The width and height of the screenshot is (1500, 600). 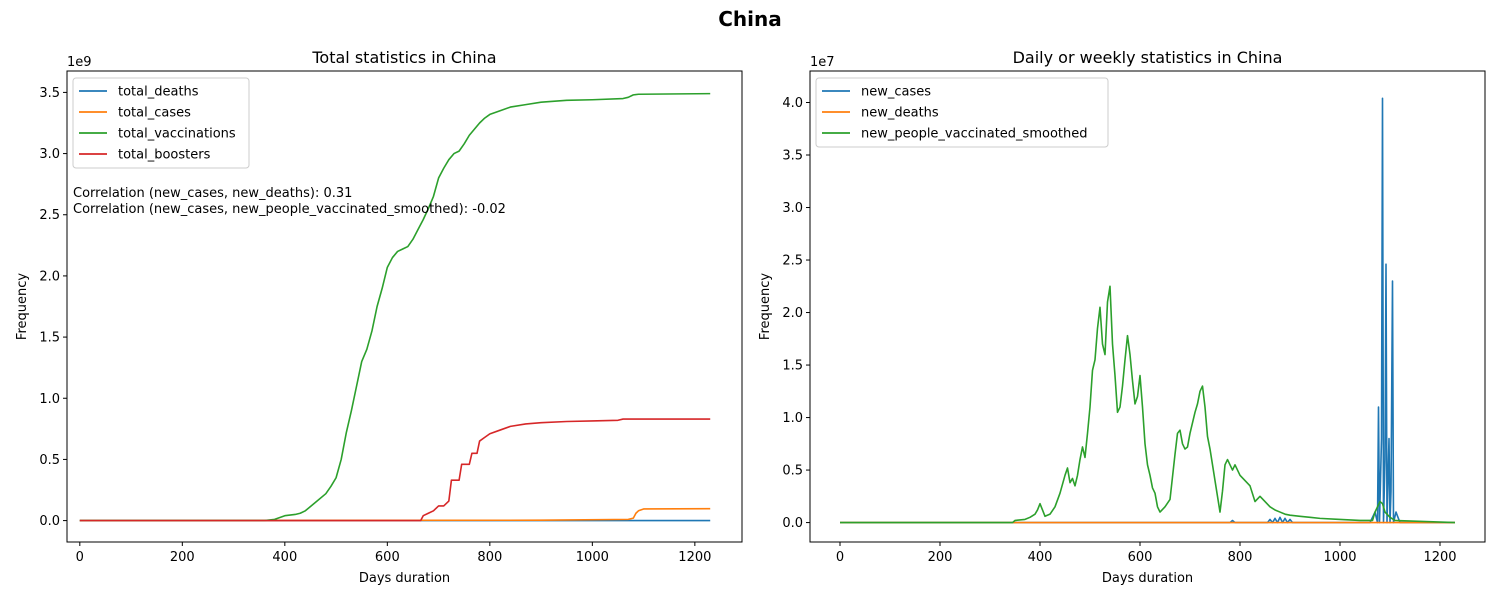 I want to click on right-y-tick-label: 1.5, so click(x=792, y=366).